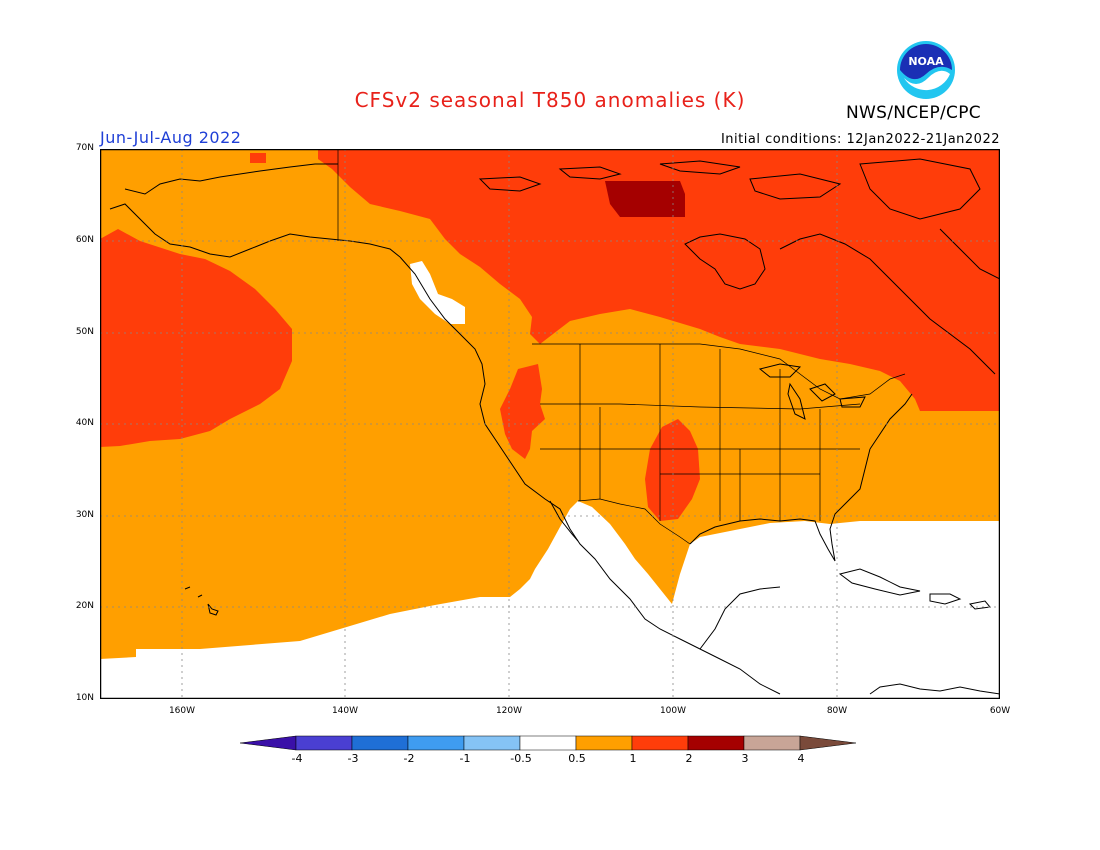  I want to click on colorbar-arrow-high, so click(828, 743).